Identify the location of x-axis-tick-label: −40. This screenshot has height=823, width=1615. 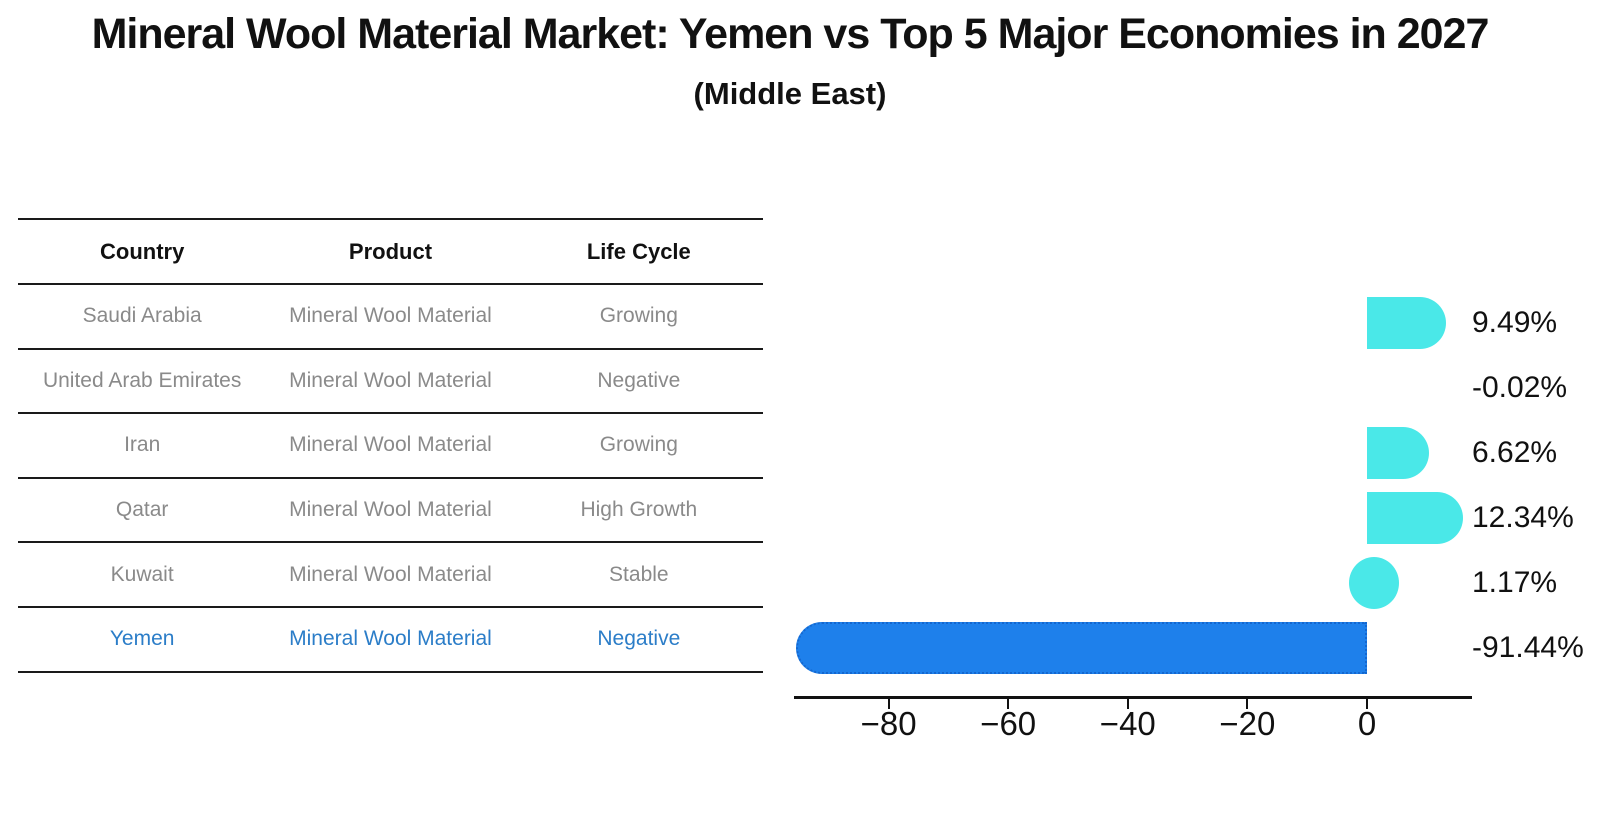
(1127, 723).